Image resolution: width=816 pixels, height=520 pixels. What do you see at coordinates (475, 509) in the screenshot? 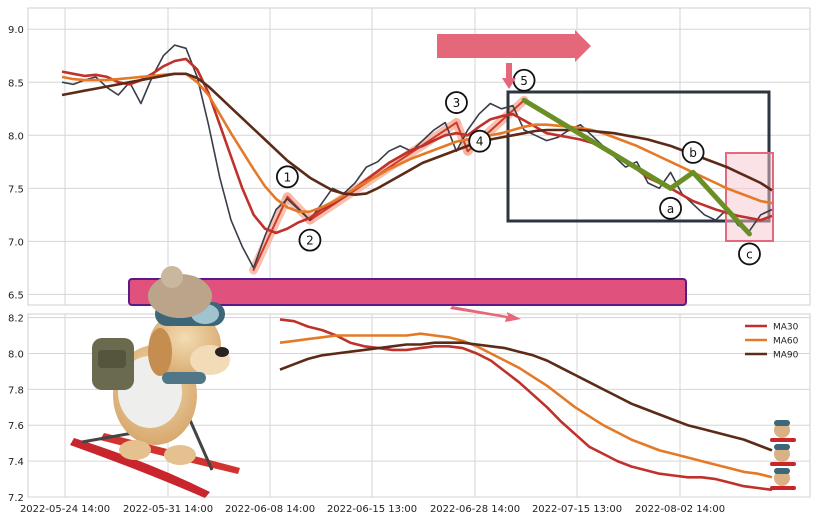
I see `x-tick-label: 2022-06-28 14:00` at bounding box center [475, 509].